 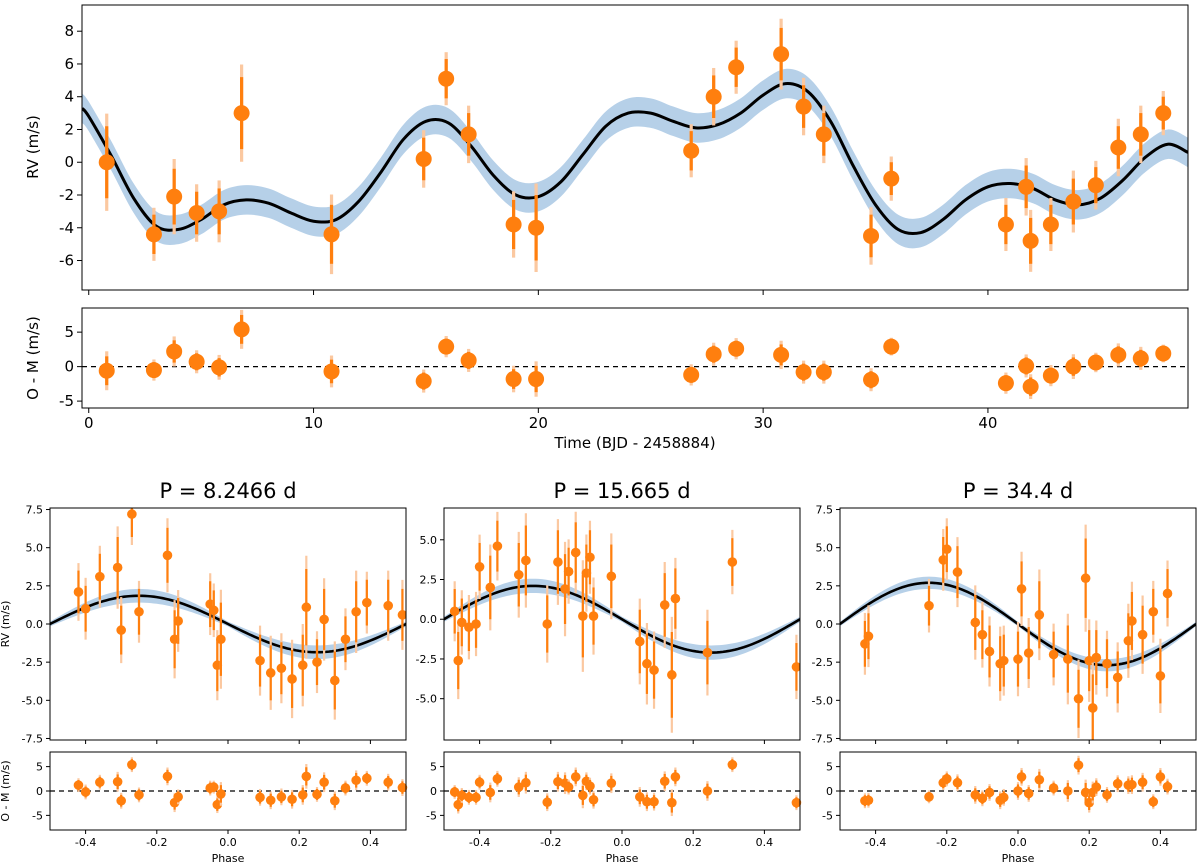 What do you see at coordinates (66, 195) in the screenshot?
I see `timeseries-ytick-label: -2` at bounding box center [66, 195].